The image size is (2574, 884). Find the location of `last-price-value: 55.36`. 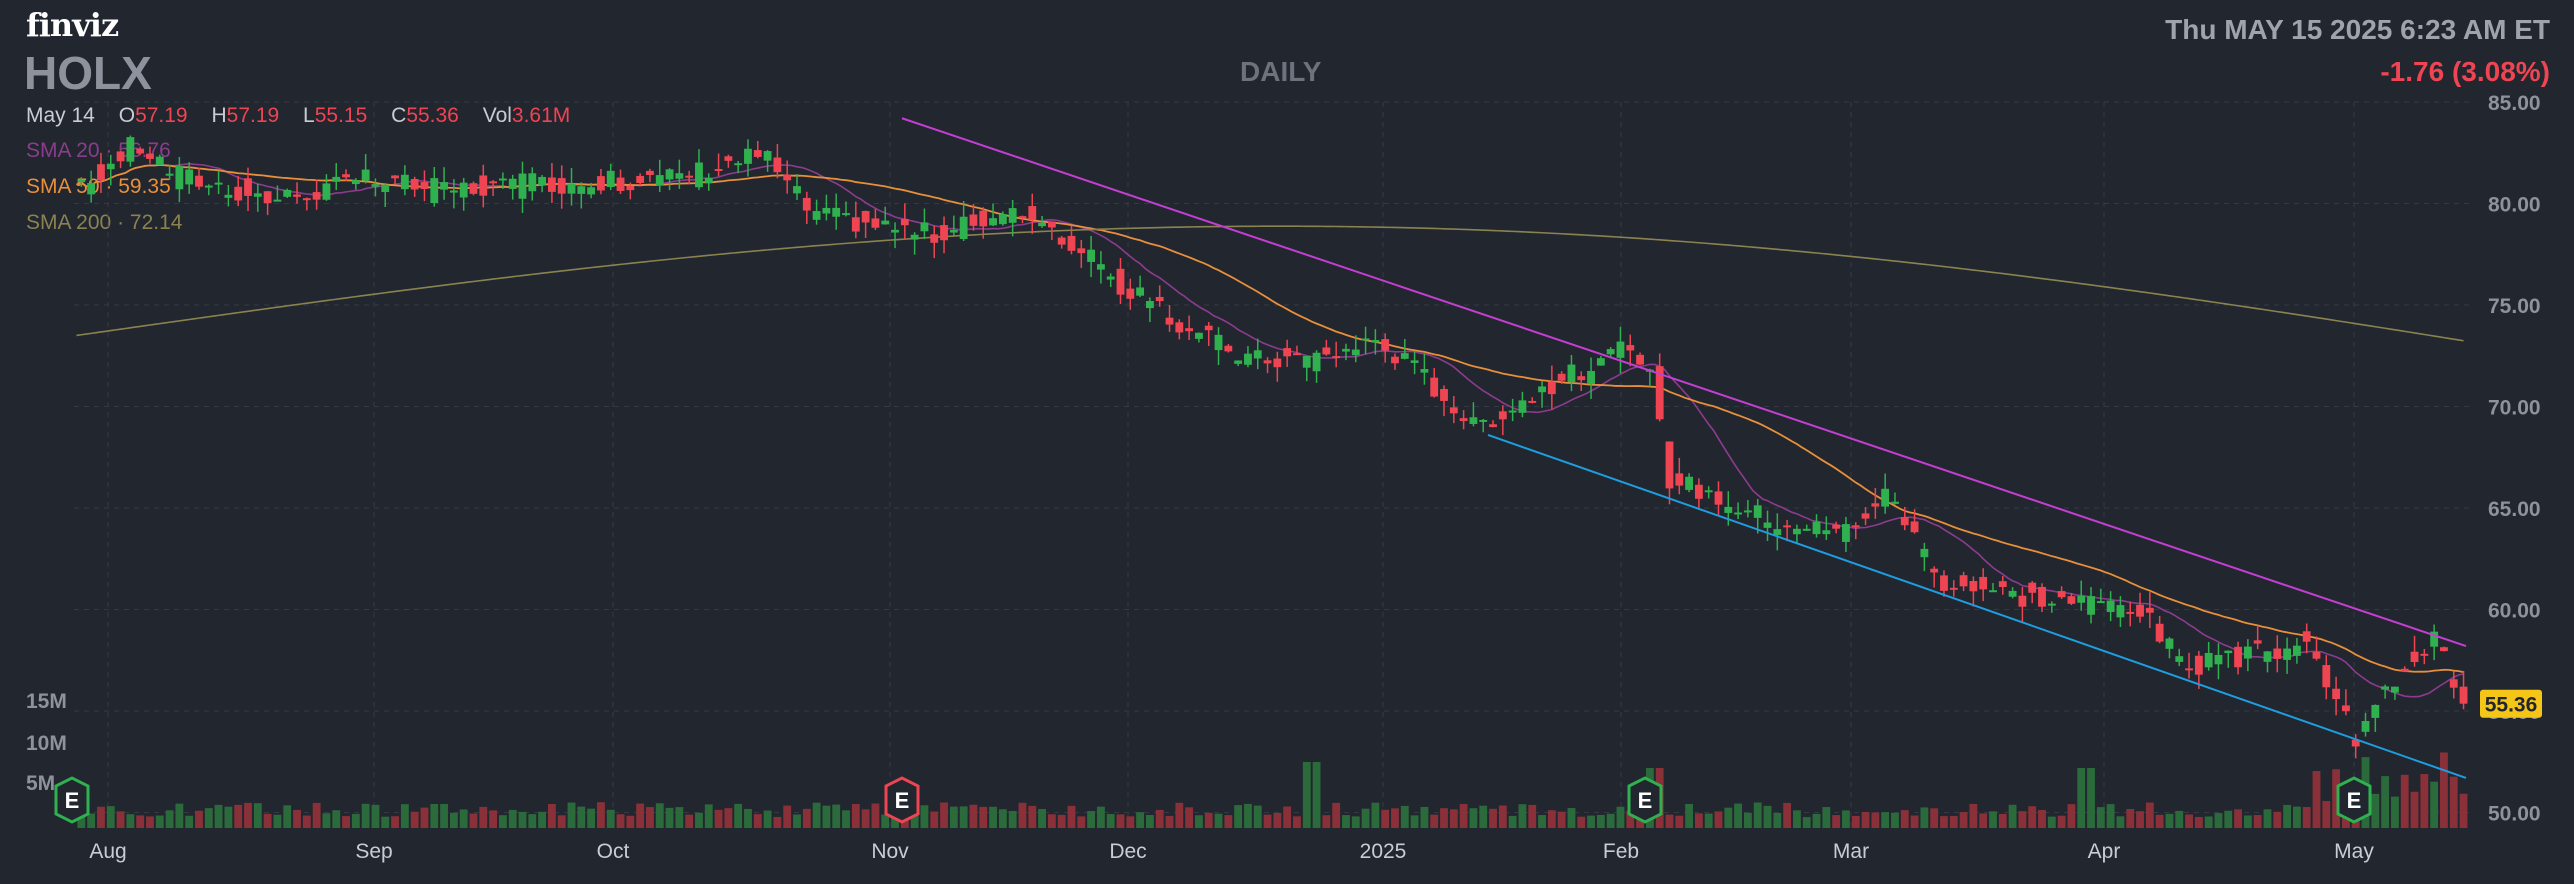

last-price-value: 55.36 is located at coordinates (2511, 705).